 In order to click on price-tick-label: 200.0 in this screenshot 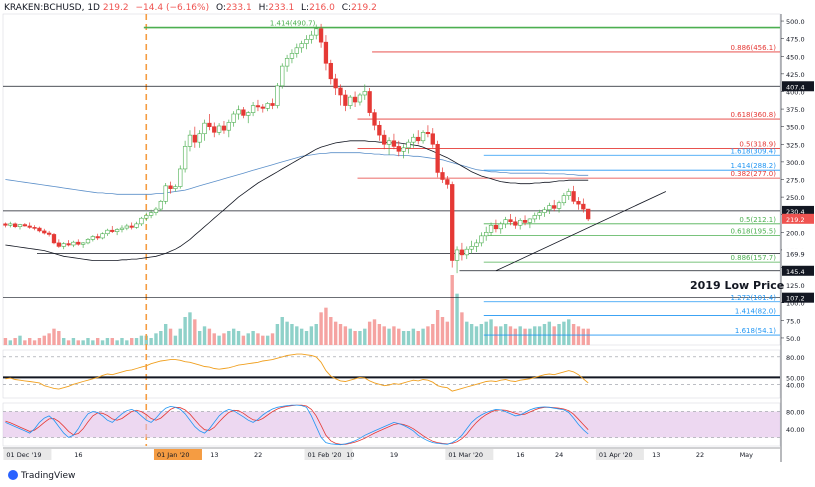, I will do `click(795, 233)`.